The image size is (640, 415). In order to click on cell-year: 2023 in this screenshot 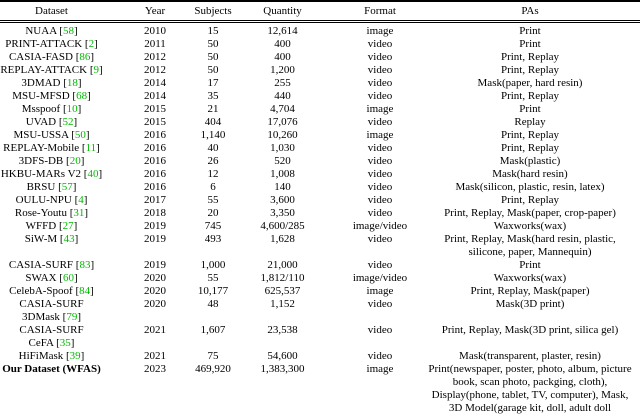, I will do `click(142, 389)`.